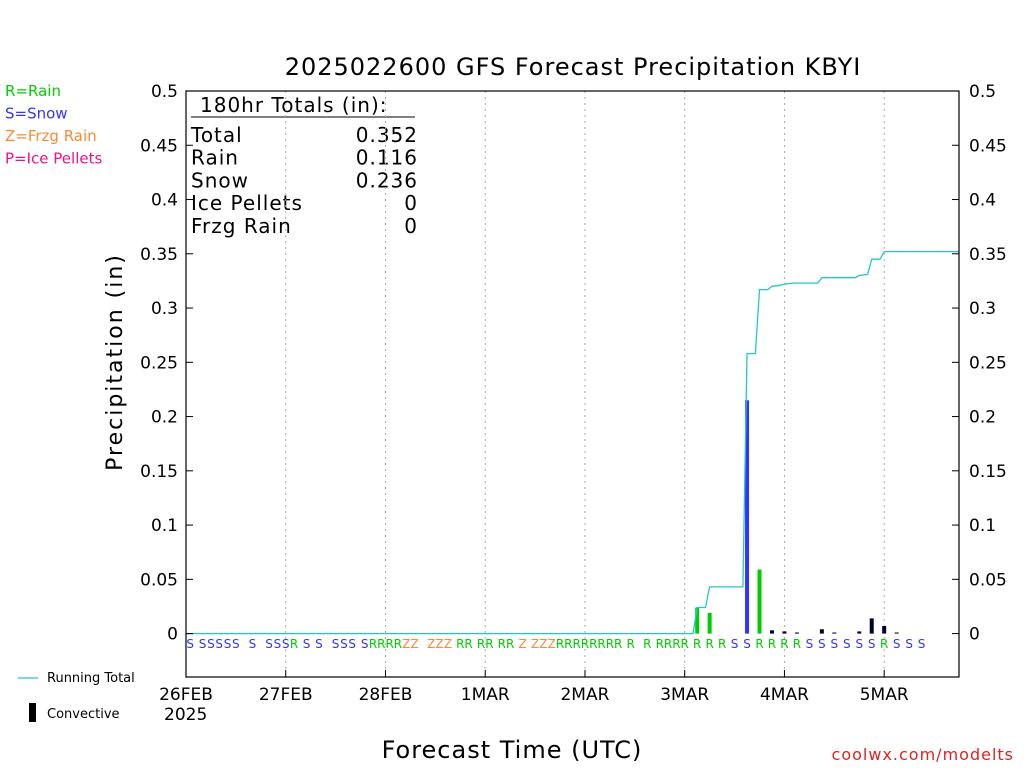  I want to click on x-tick-label: 1MAR, so click(485, 695).